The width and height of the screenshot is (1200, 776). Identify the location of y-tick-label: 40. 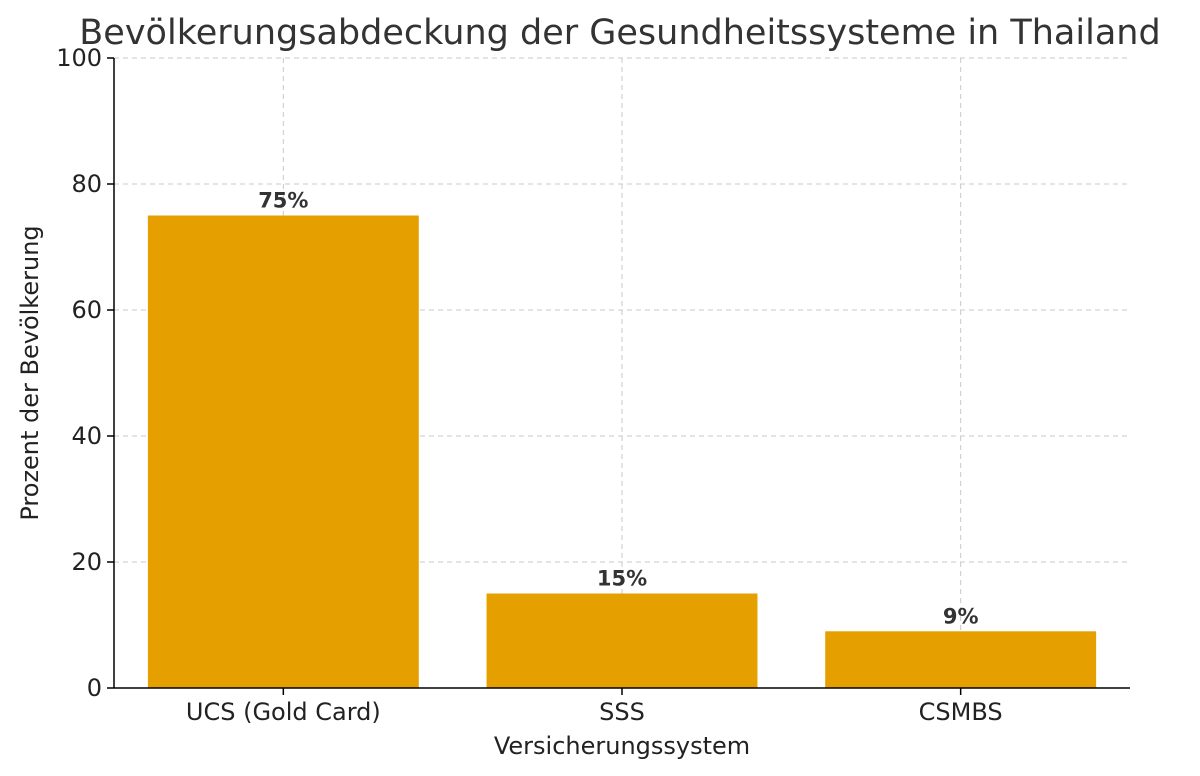
(86, 436).